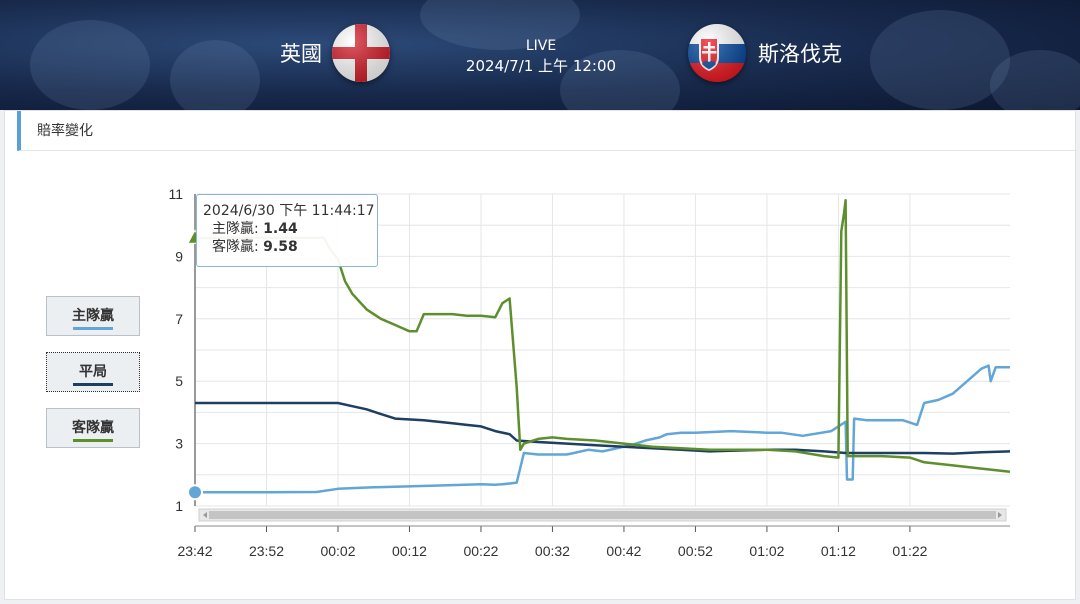 This screenshot has width=1080, height=604. I want to click on legend-home-win-button: 主隊贏, so click(93, 316).